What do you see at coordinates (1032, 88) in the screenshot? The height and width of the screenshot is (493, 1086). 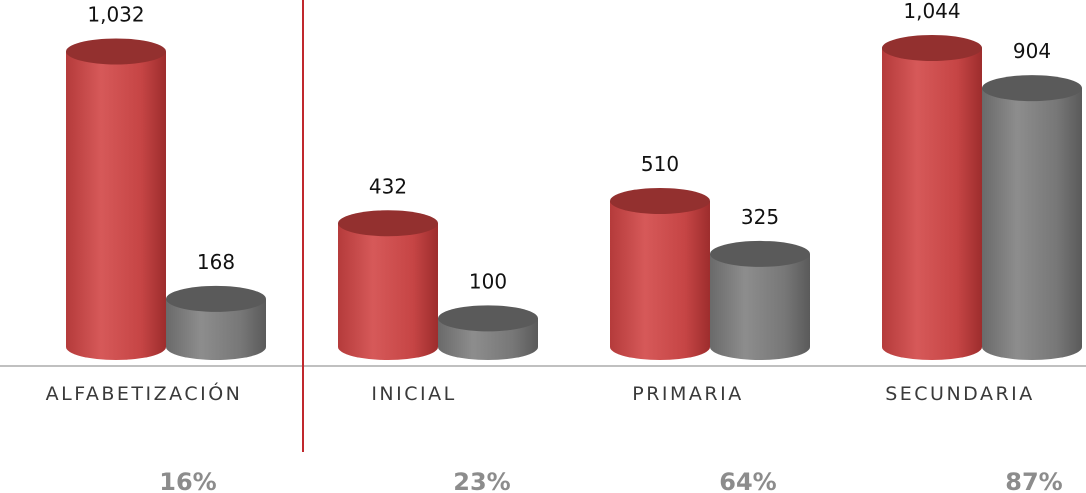 I see `bar-secundaria-grey-top` at bounding box center [1032, 88].